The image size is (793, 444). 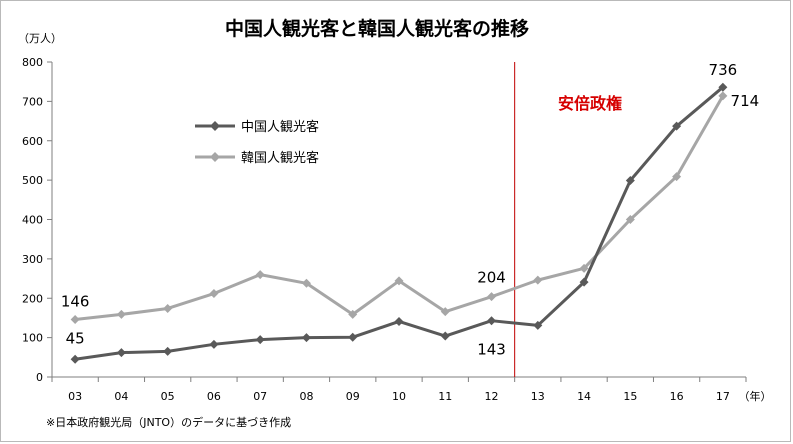 What do you see at coordinates (445, 396) in the screenshot?
I see `x-tick-label: 11` at bounding box center [445, 396].